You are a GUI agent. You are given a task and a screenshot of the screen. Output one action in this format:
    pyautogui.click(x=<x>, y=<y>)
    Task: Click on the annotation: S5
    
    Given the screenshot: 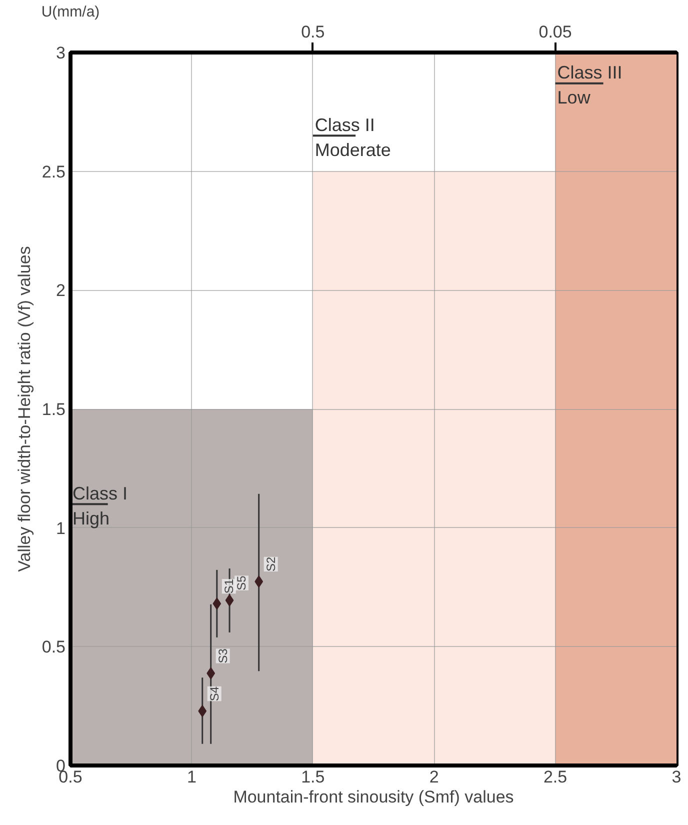 What is the action you would take?
    pyautogui.click(x=241, y=582)
    